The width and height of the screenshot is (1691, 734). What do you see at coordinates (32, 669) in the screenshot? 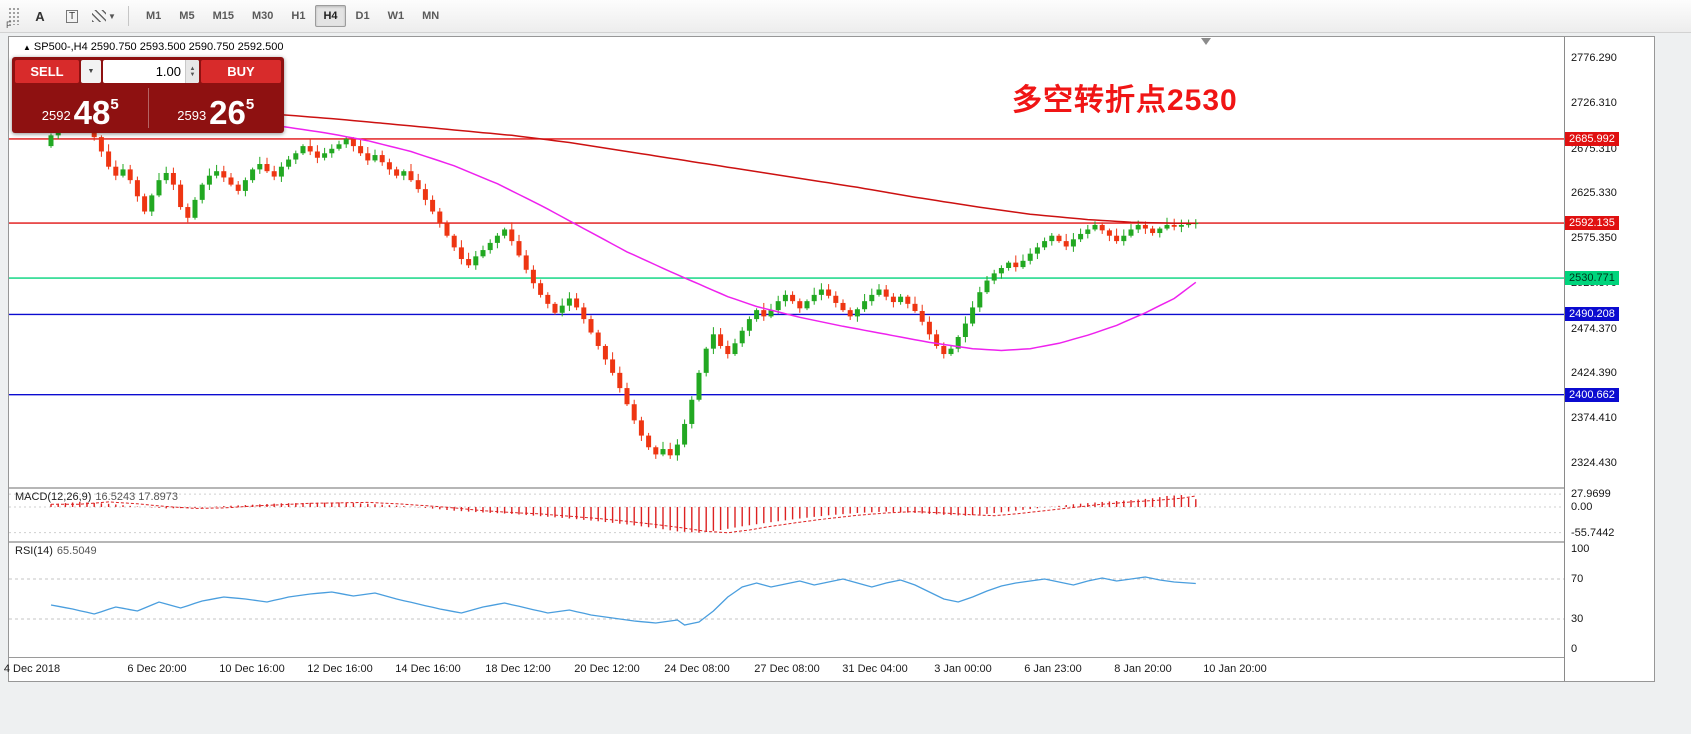
I see `time-axis-label: 4 Dec 2018` at bounding box center [32, 669].